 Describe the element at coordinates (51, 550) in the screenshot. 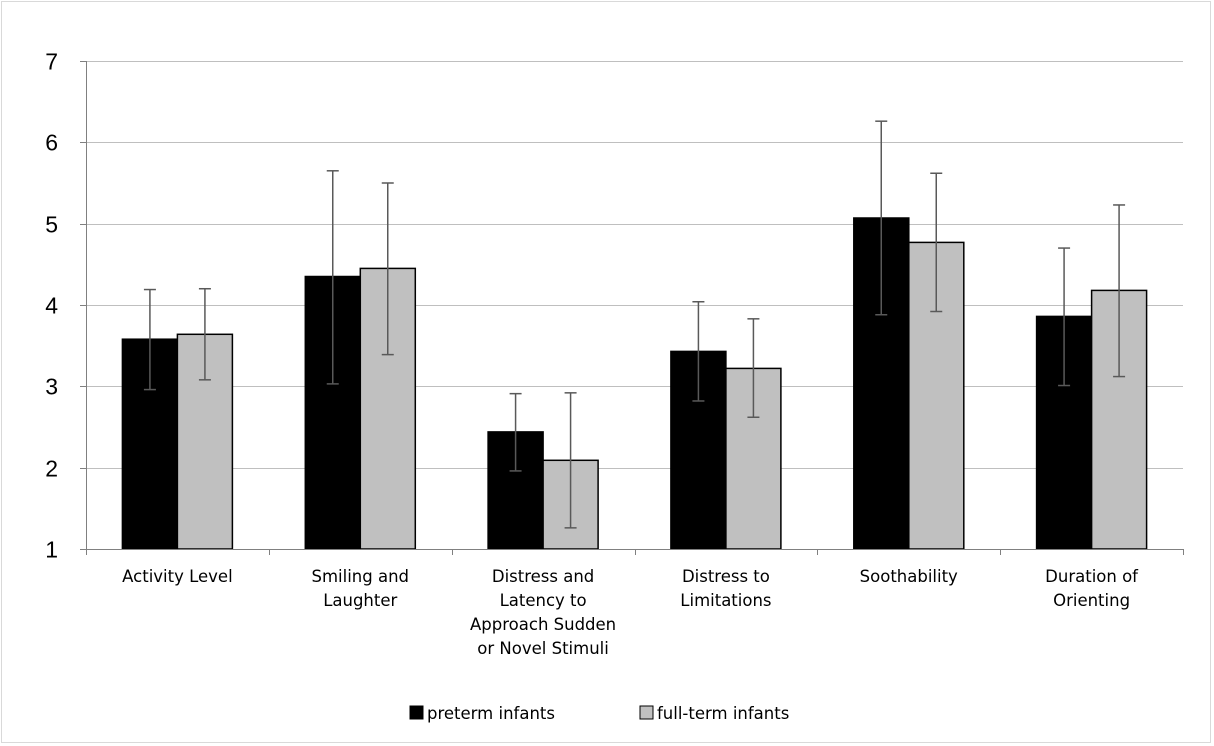

I see `y-tick-label: 1` at that location.